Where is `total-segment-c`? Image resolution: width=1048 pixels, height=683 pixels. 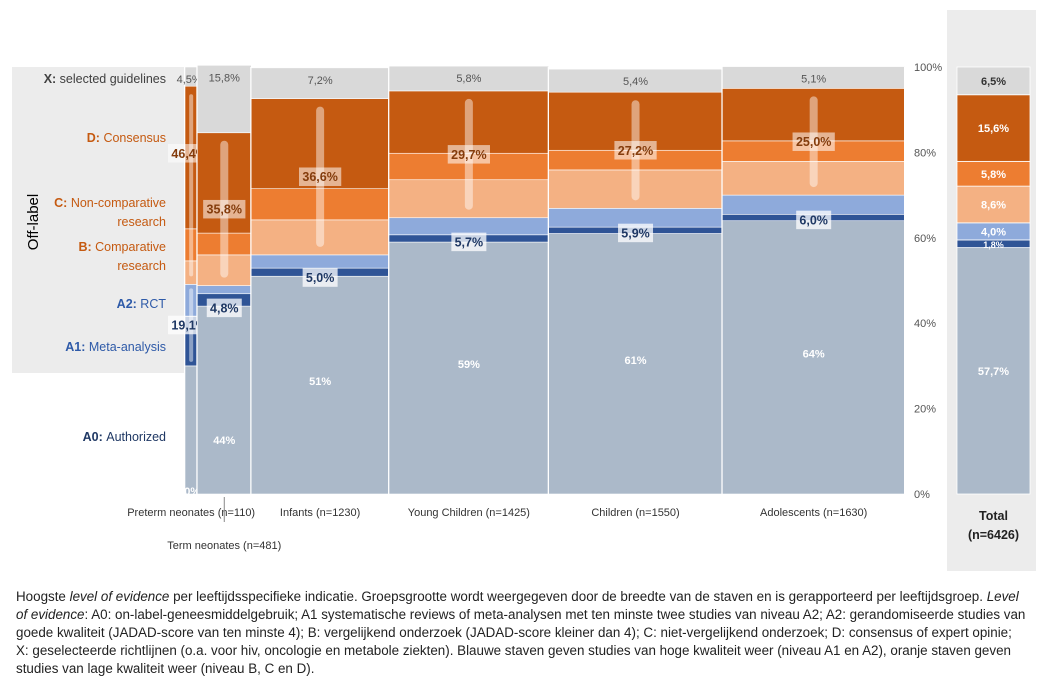 total-segment-c is located at coordinates (993, 173).